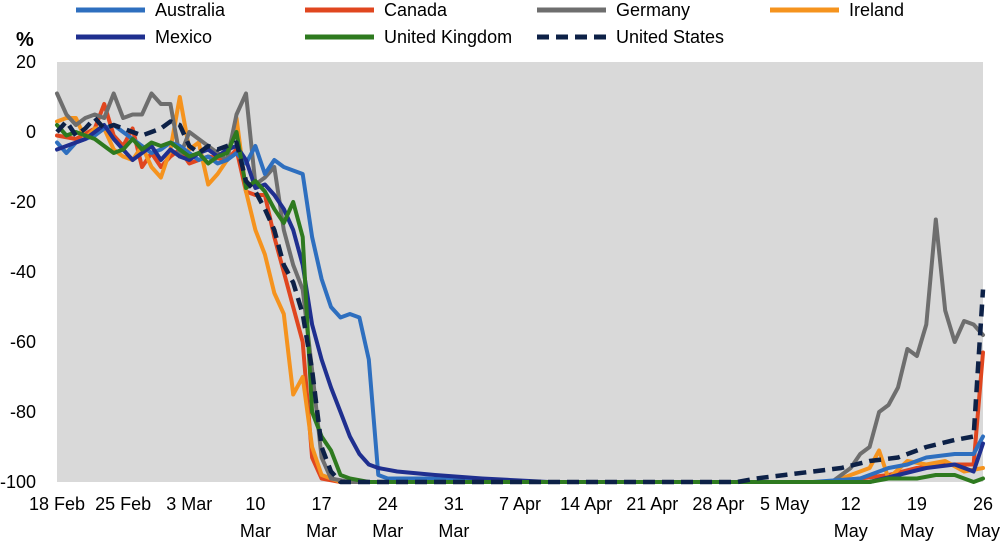  What do you see at coordinates (453, 517) in the screenshot?
I see `x-tick-label: 31 Mar` at bounding box center [453, 517].